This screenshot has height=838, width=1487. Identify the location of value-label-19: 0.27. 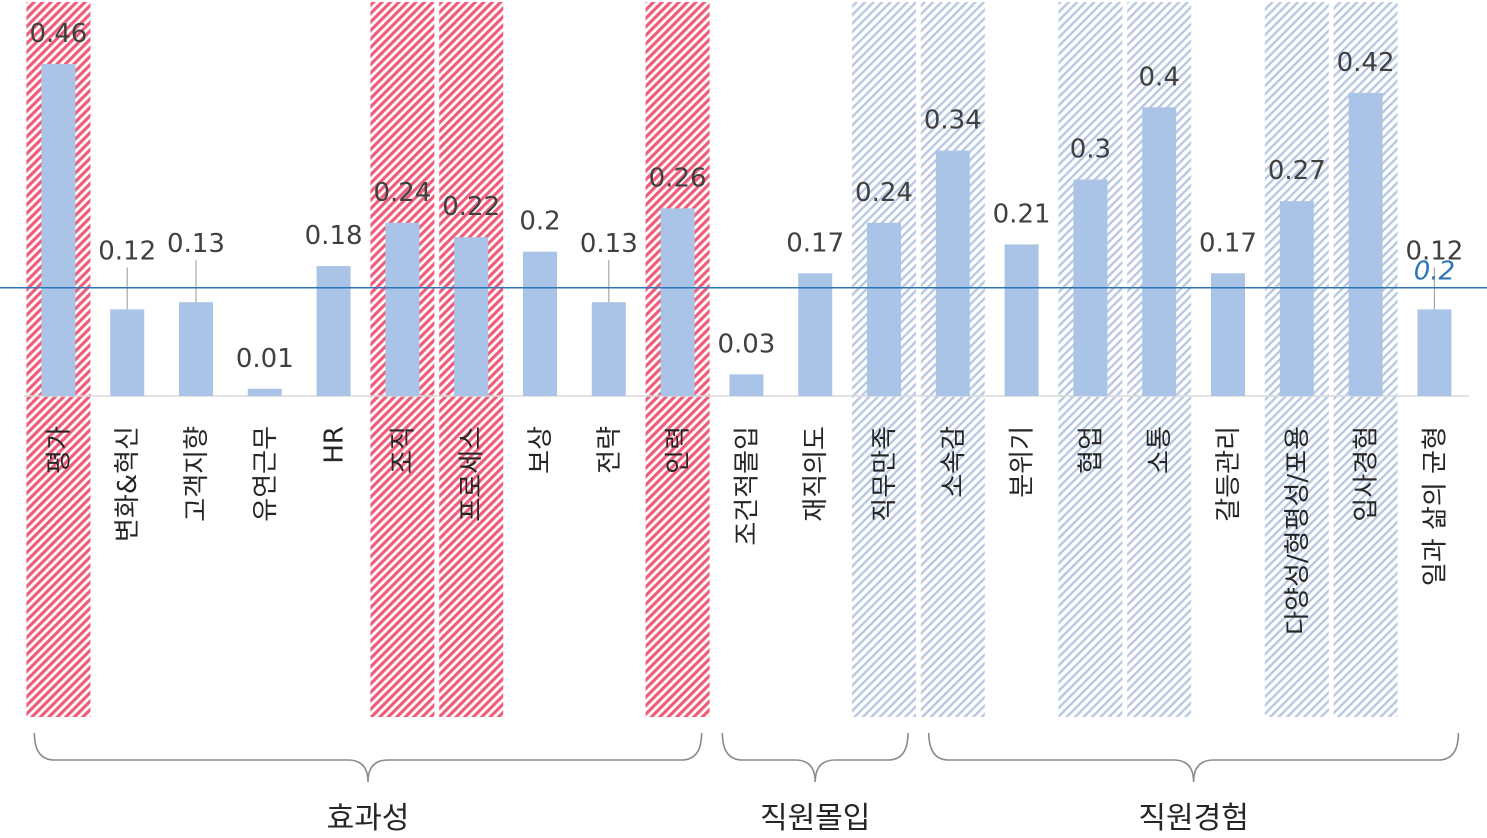
(1297, 171).